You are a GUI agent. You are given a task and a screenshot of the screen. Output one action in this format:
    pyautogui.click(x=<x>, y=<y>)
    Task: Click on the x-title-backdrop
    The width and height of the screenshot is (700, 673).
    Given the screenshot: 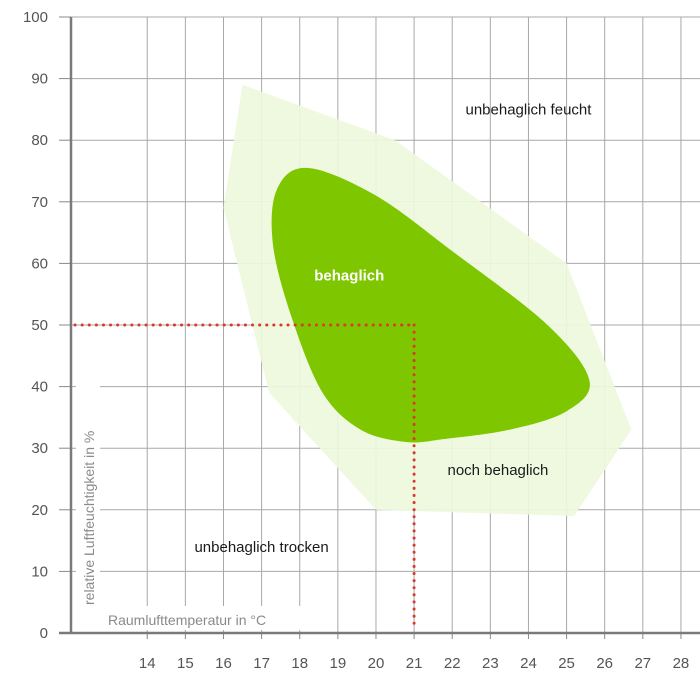 What is the action you would take?
    pyautogui.click(x=217, y=618)
    